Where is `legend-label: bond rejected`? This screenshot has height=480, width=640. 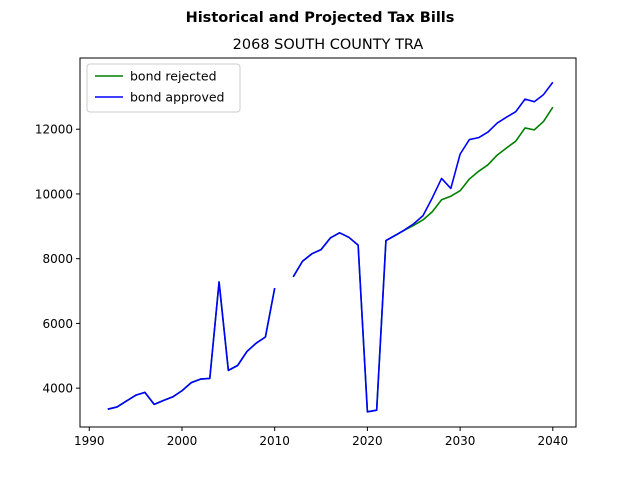 legend-label: bond rejected is located at coordinates (173, 76).